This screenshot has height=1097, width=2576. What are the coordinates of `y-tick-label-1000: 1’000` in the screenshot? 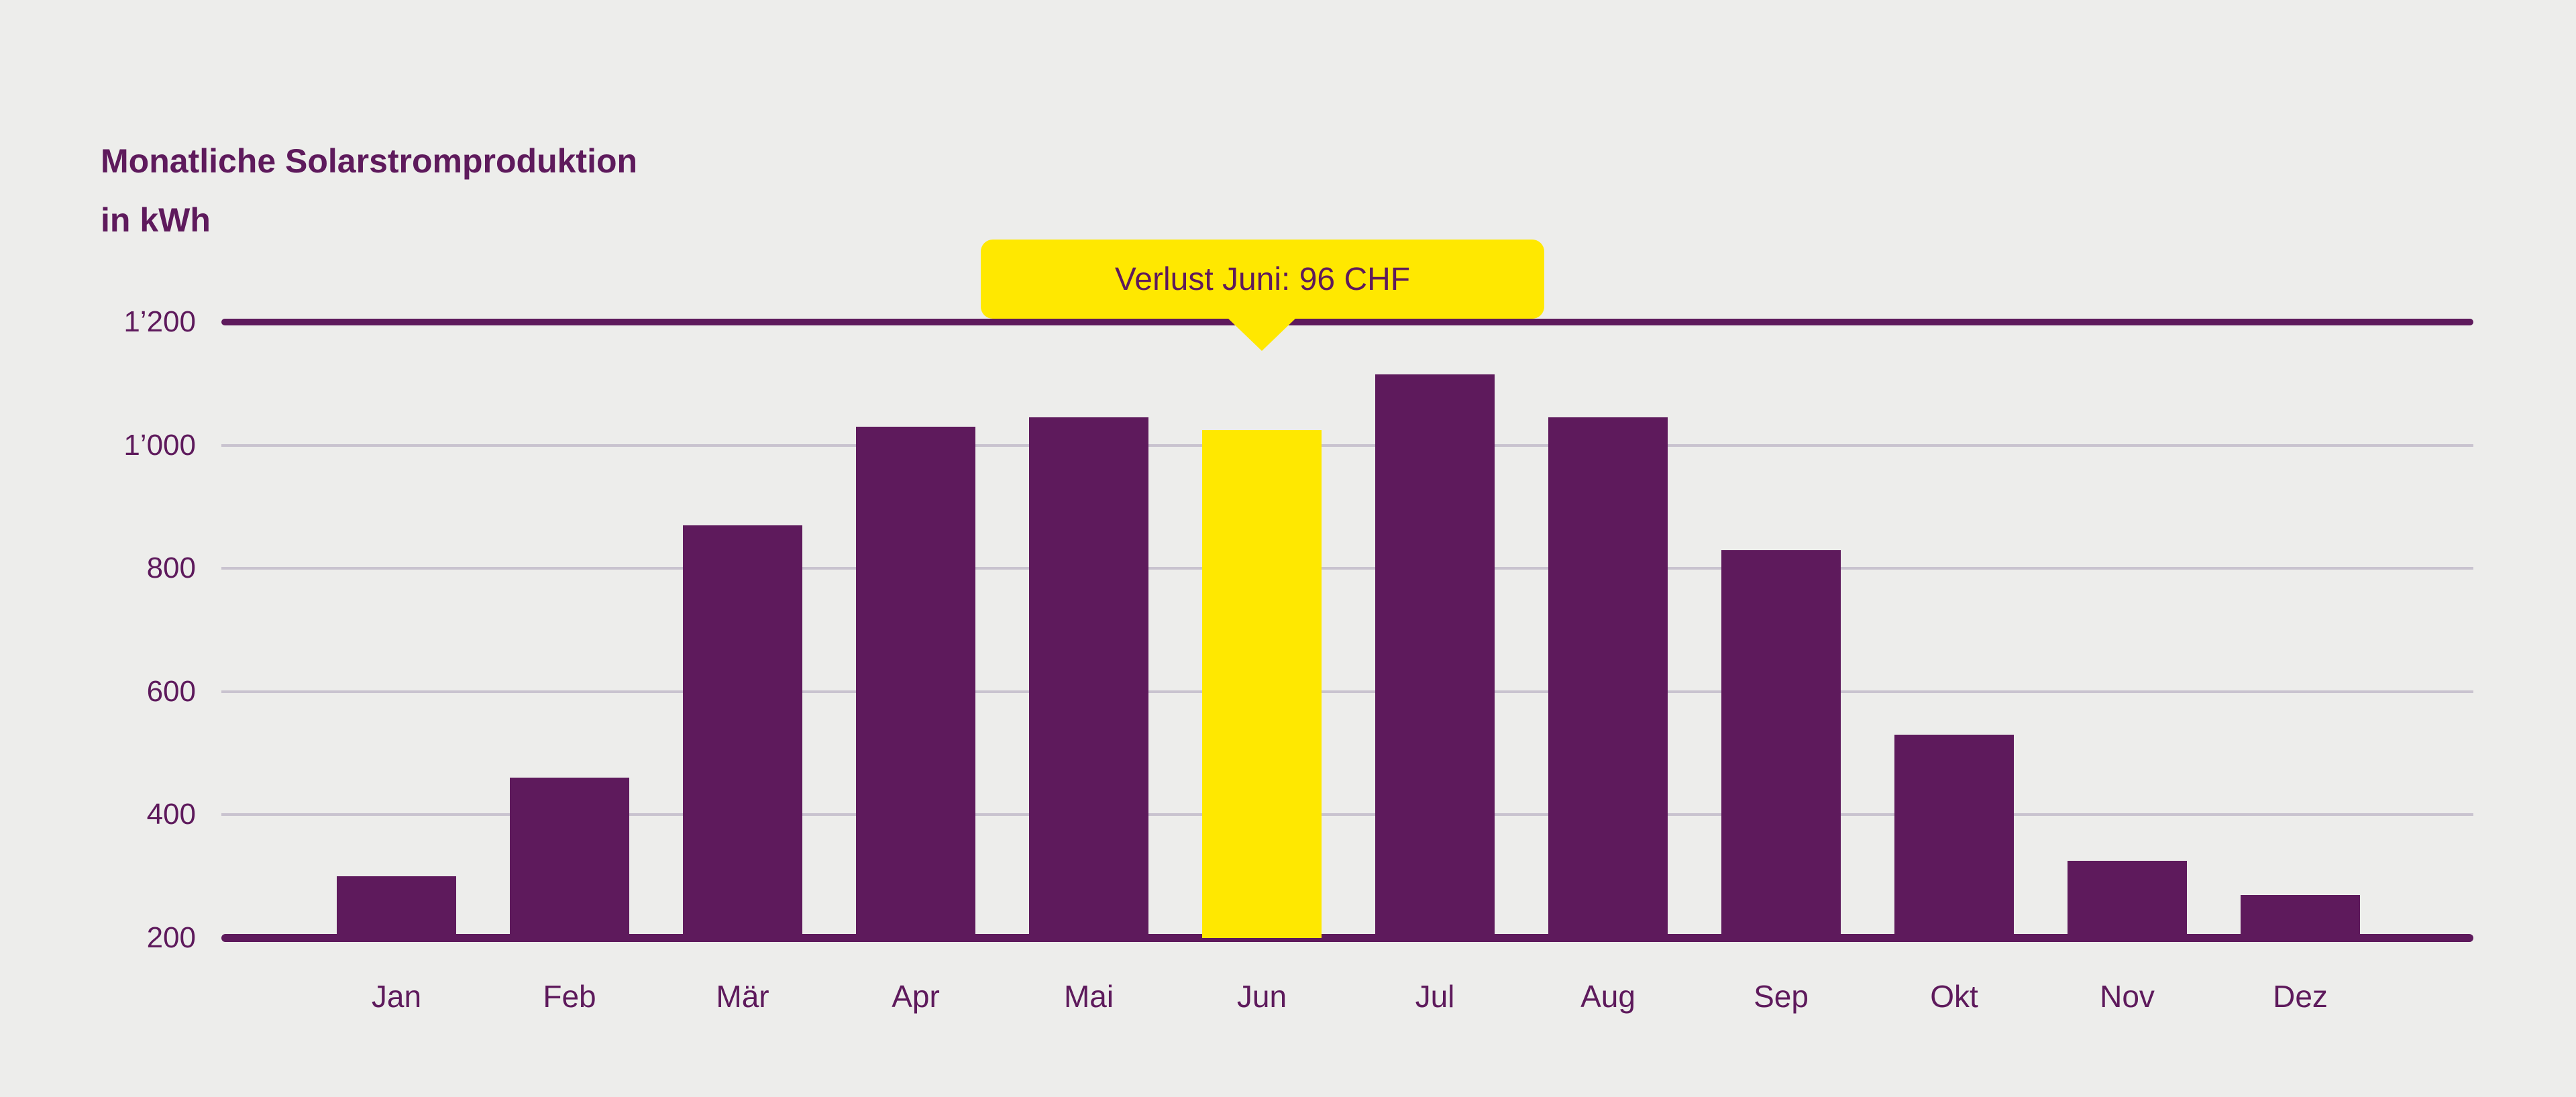 It's located at (159, 445).